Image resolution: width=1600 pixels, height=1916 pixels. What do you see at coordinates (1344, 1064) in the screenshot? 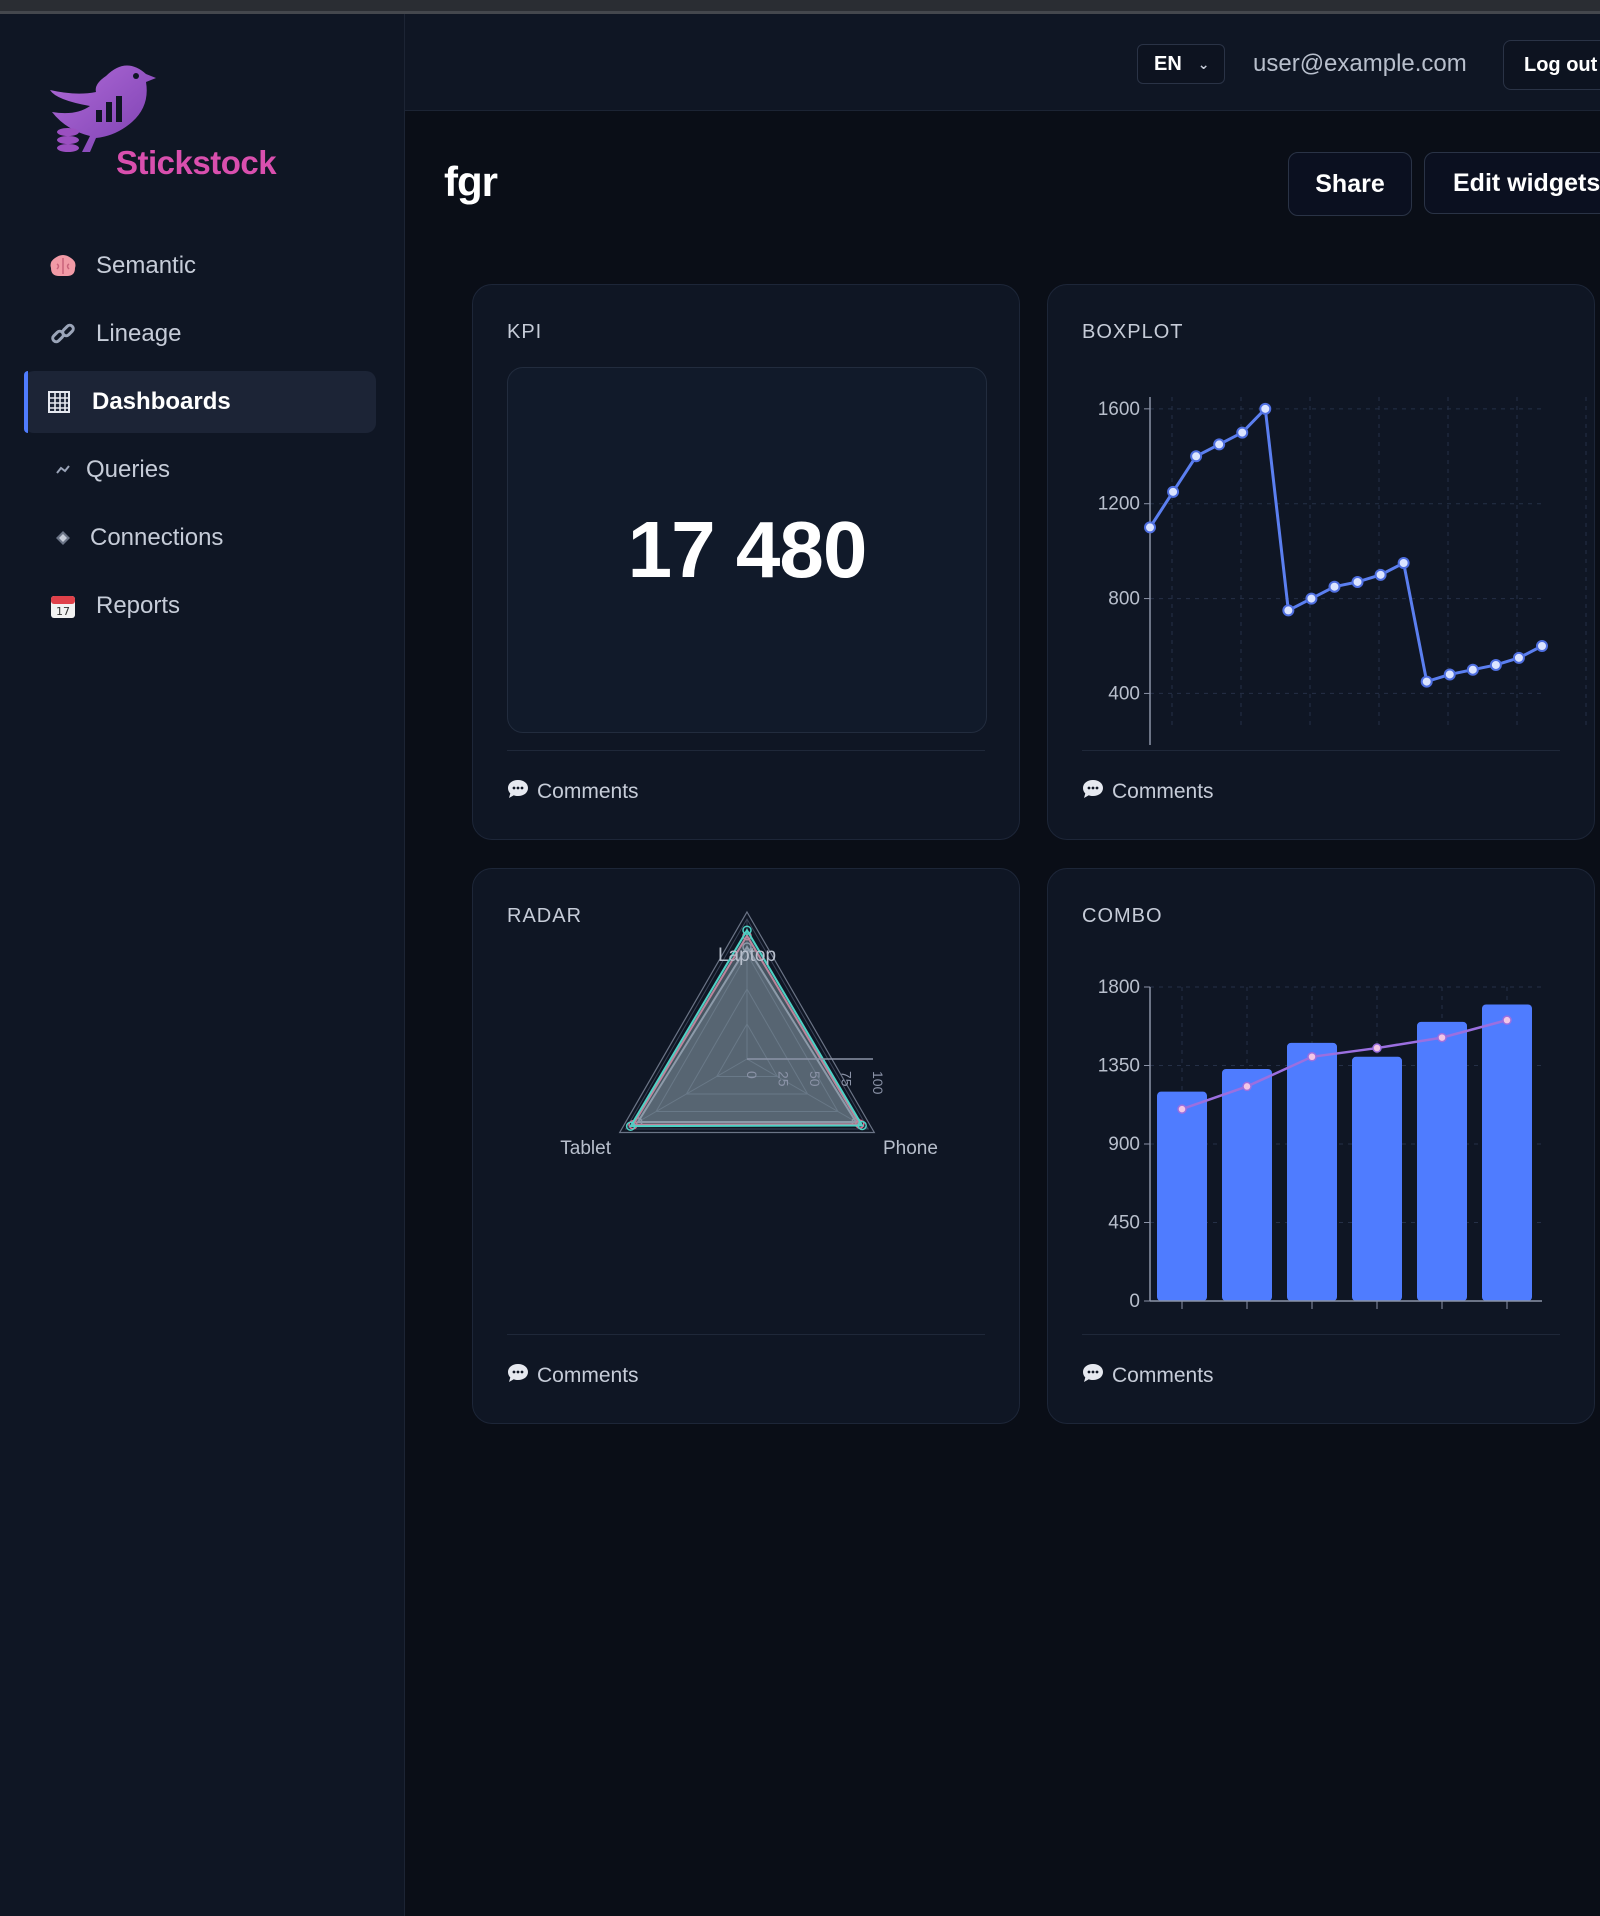
I see `combo-line` at bounding box center [1344, 1064].